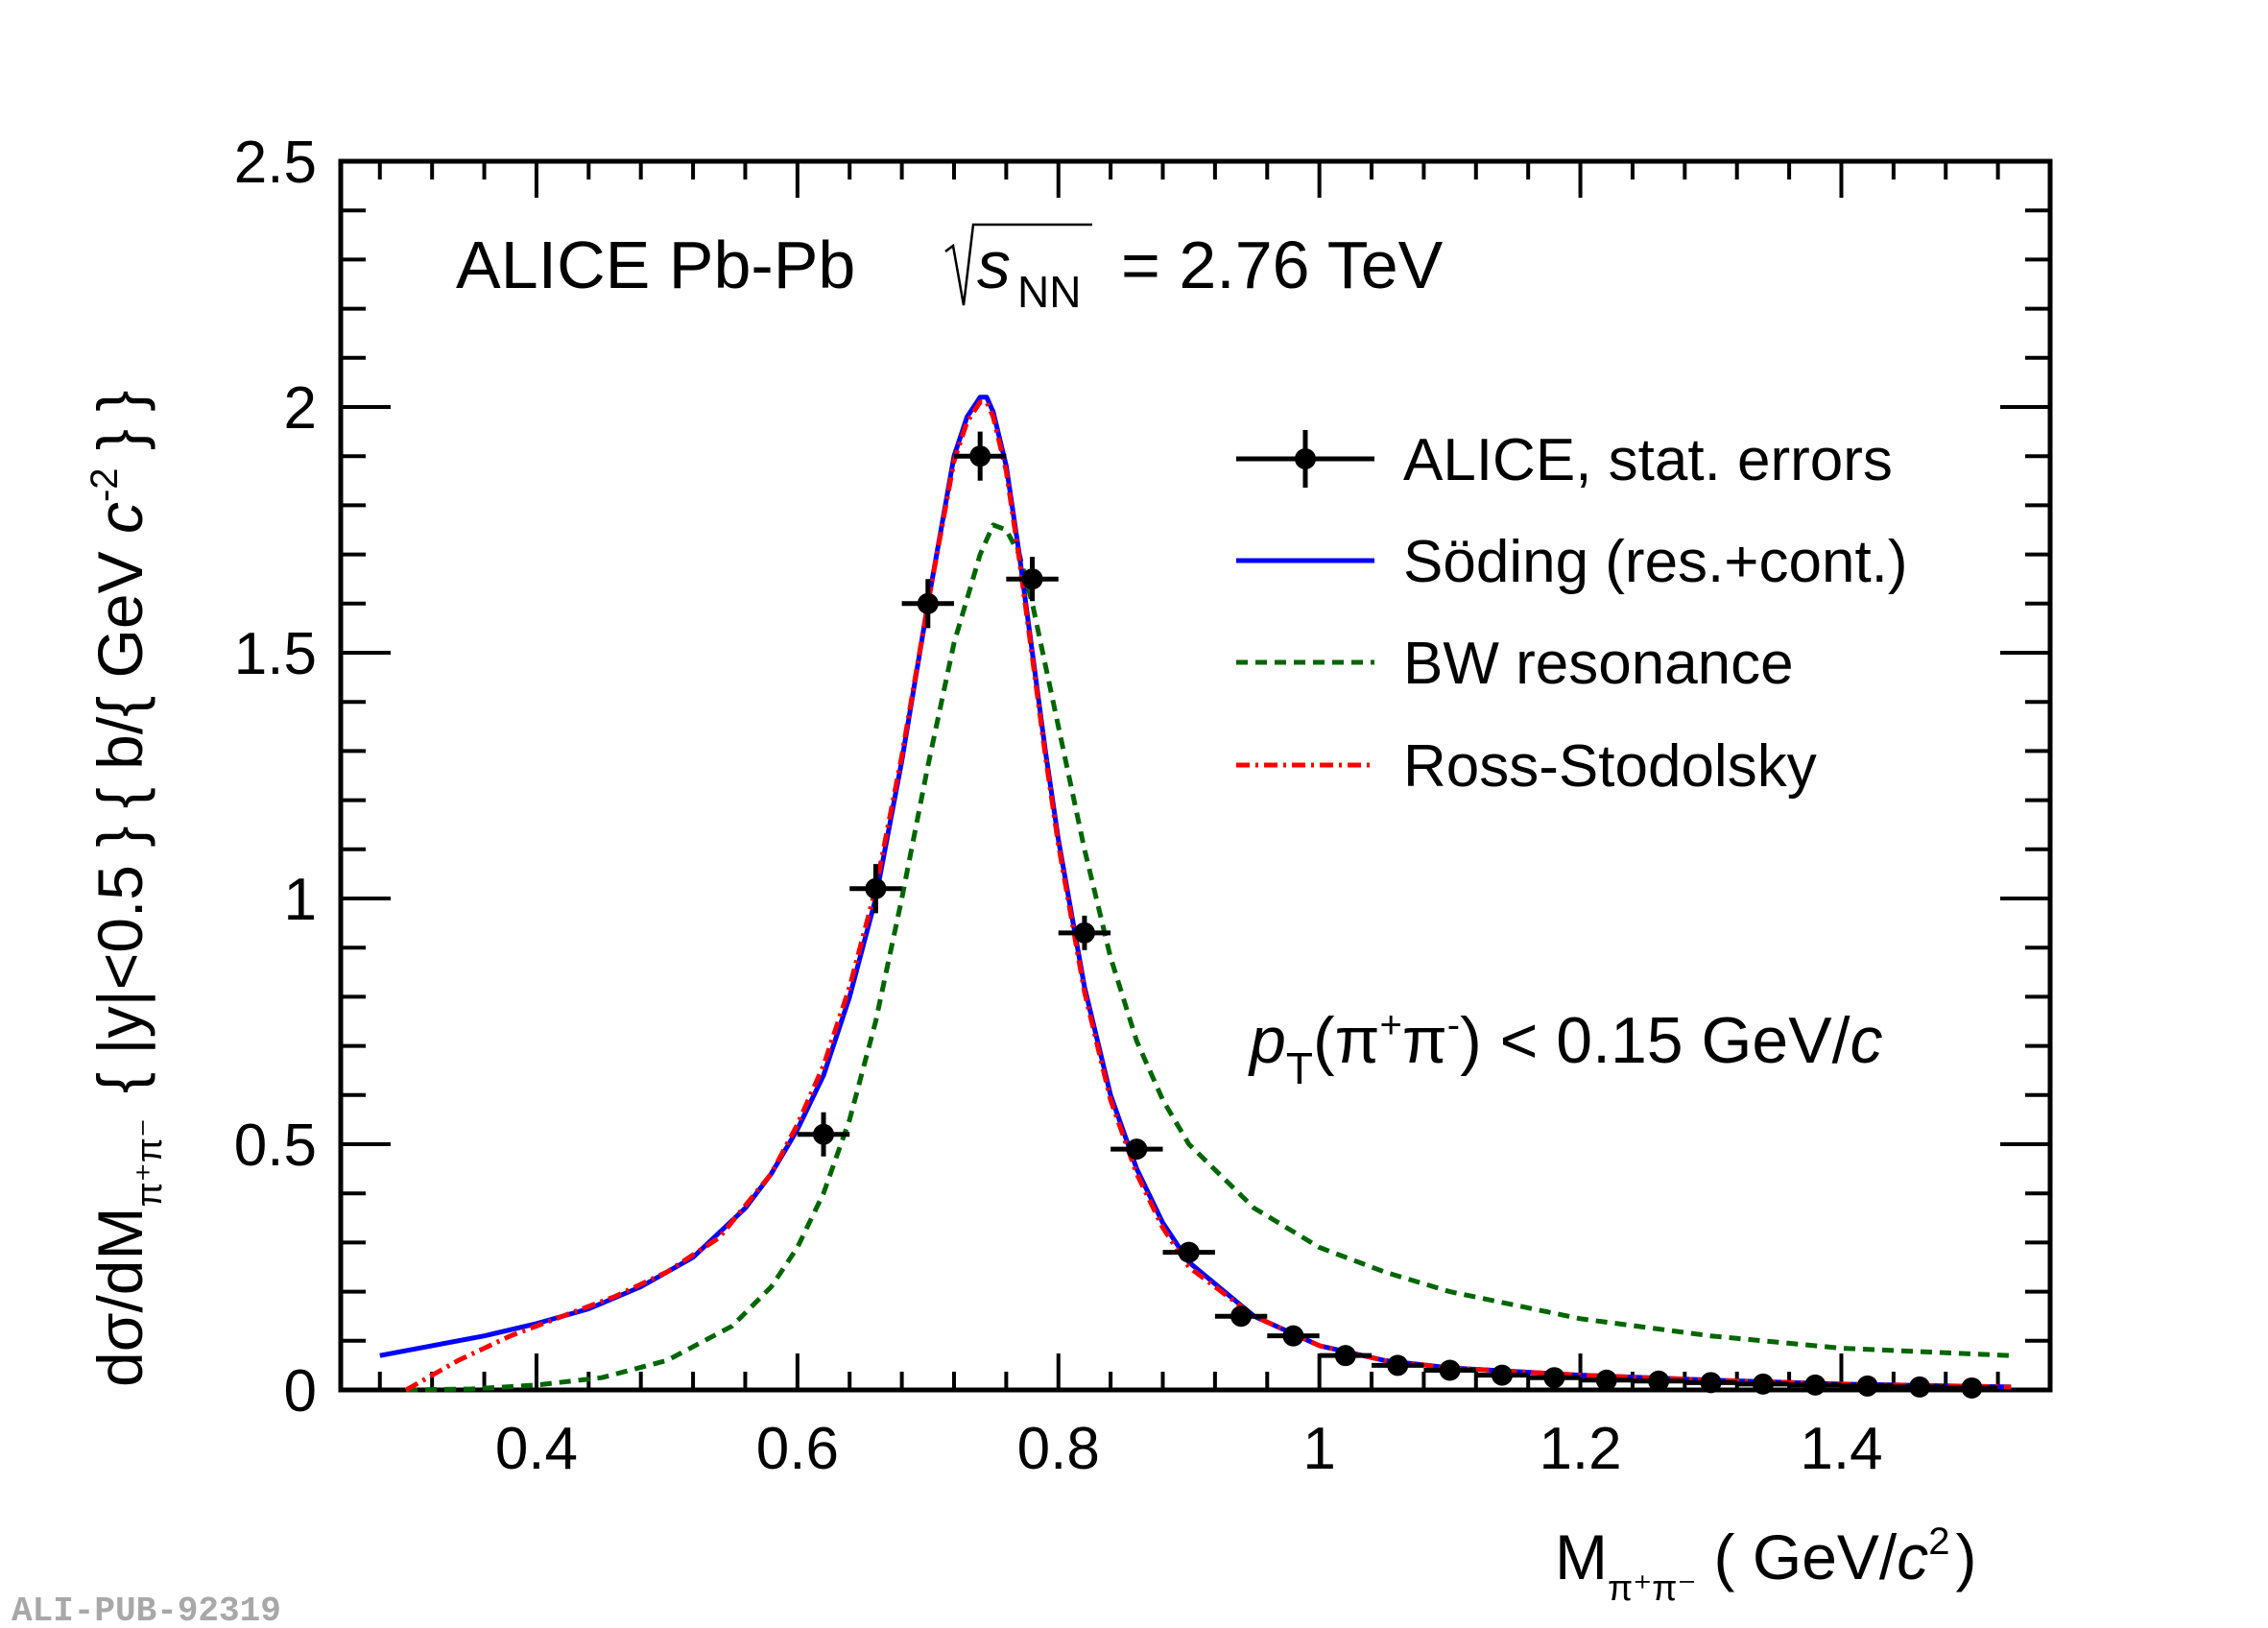 The image size is (2268, 1628). Describe the element at coordinates (1652, 1588) in the screenshot. I see `xlabel-sub: π⁺π⁻` at that location.